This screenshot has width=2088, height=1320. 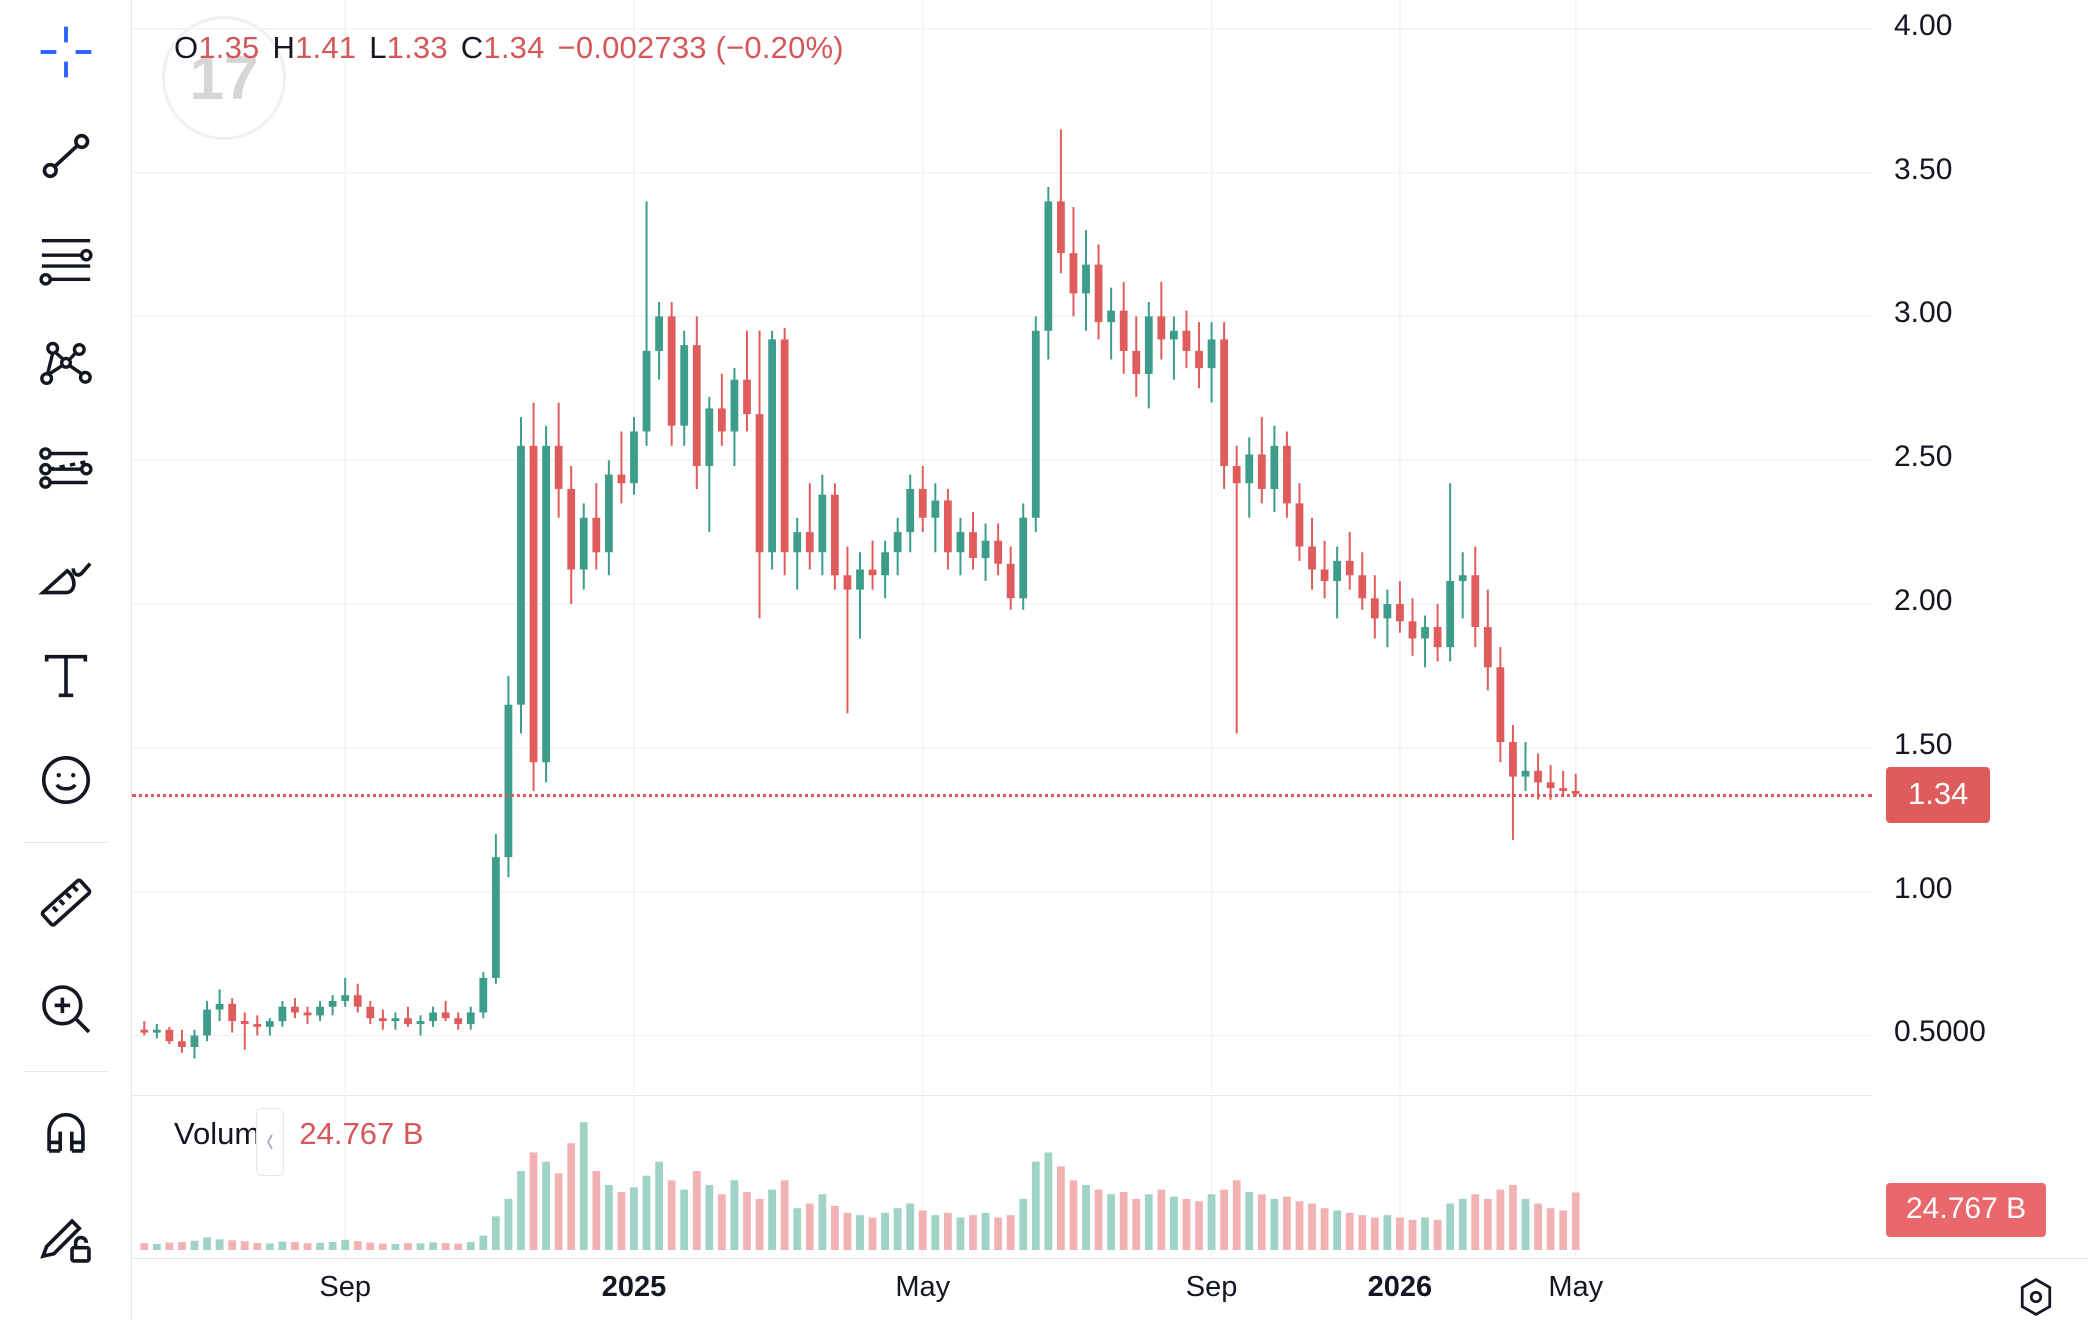 What do you see at coordinates (66, 905) in the screenshot?
I see `measure-ruler-icon` at bounding box center [66, 905].